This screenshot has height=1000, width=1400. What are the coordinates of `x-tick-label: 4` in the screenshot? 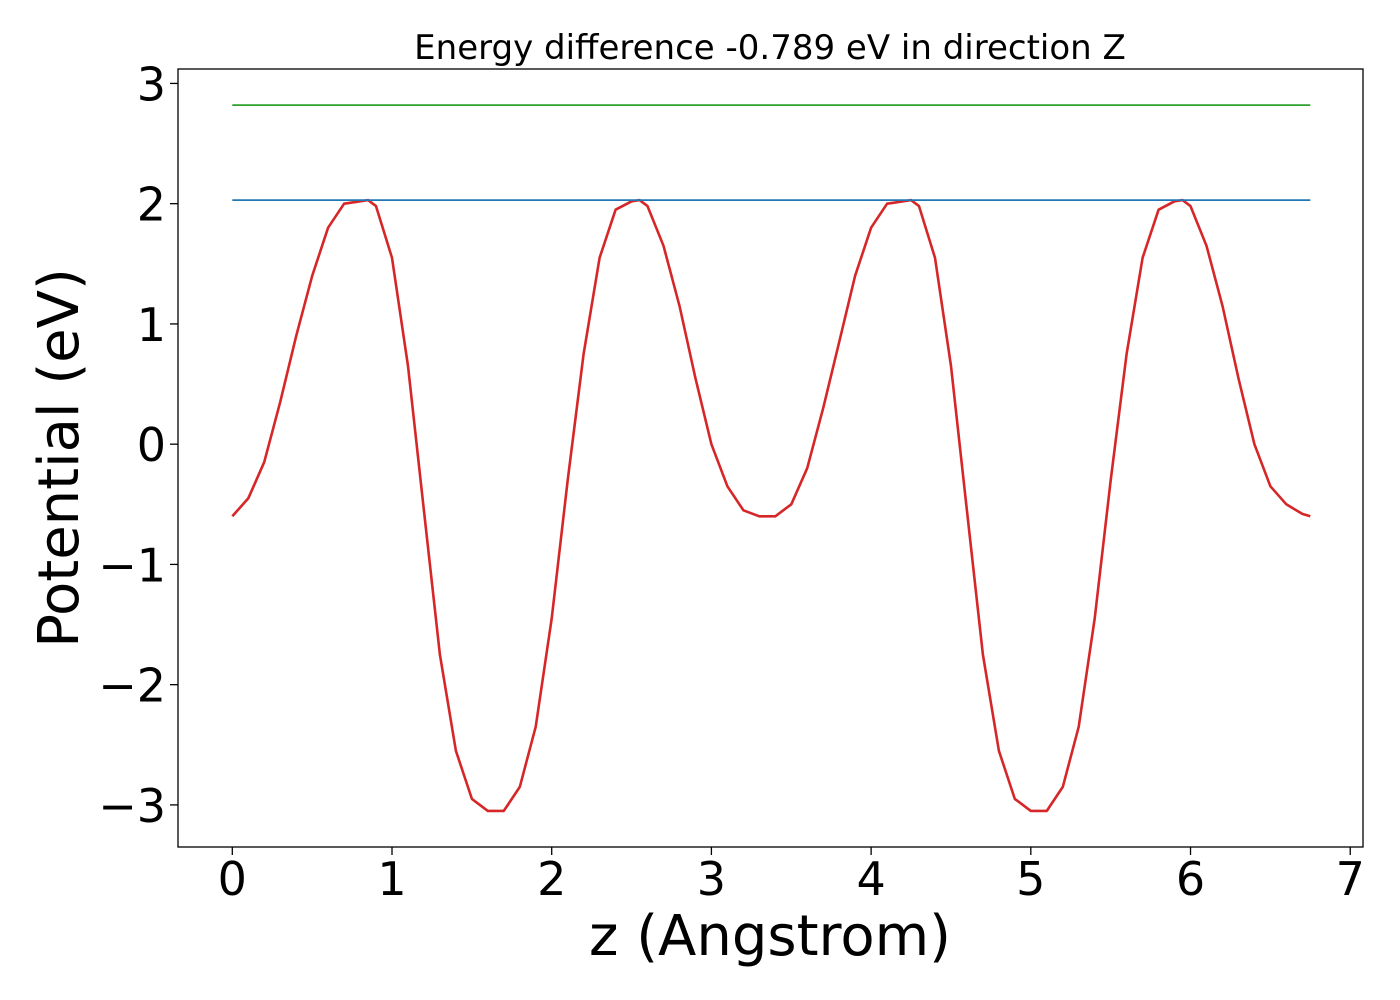 It's located at (870, 879).